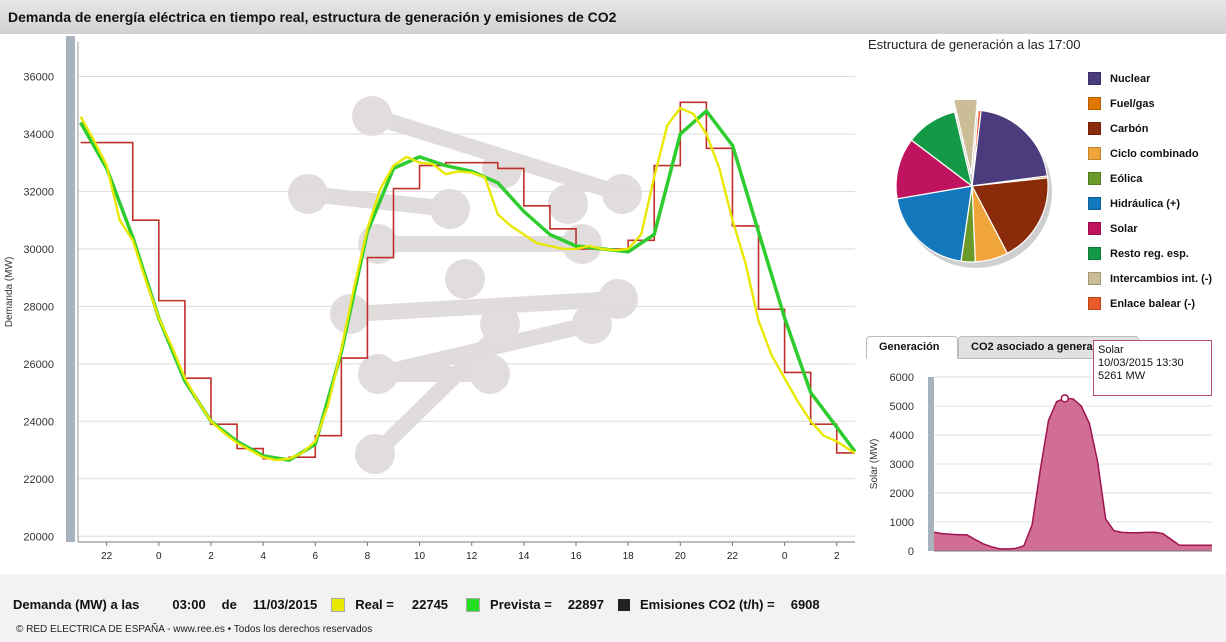 This screenshot has width=1226, height=642. Describe the element at coordinates (38, 307) in the screenshot. I see `y-tick-label: 28000` at that location.